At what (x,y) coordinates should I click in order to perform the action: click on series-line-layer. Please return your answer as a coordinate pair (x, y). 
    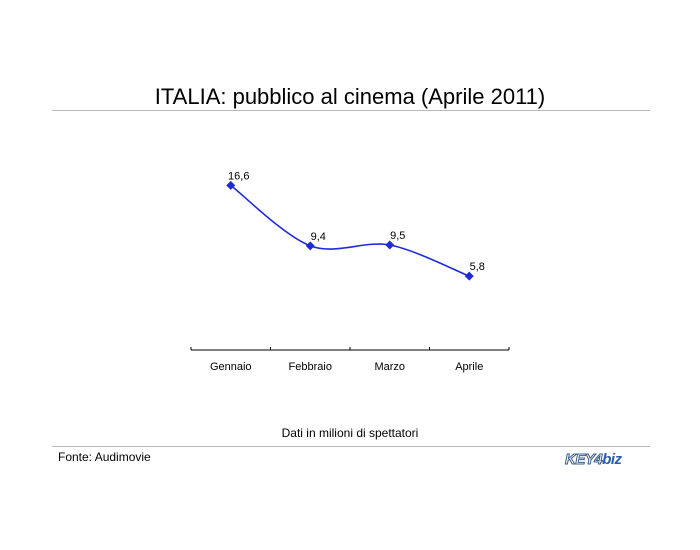
    Looking at the image, I should click on (350, 230).